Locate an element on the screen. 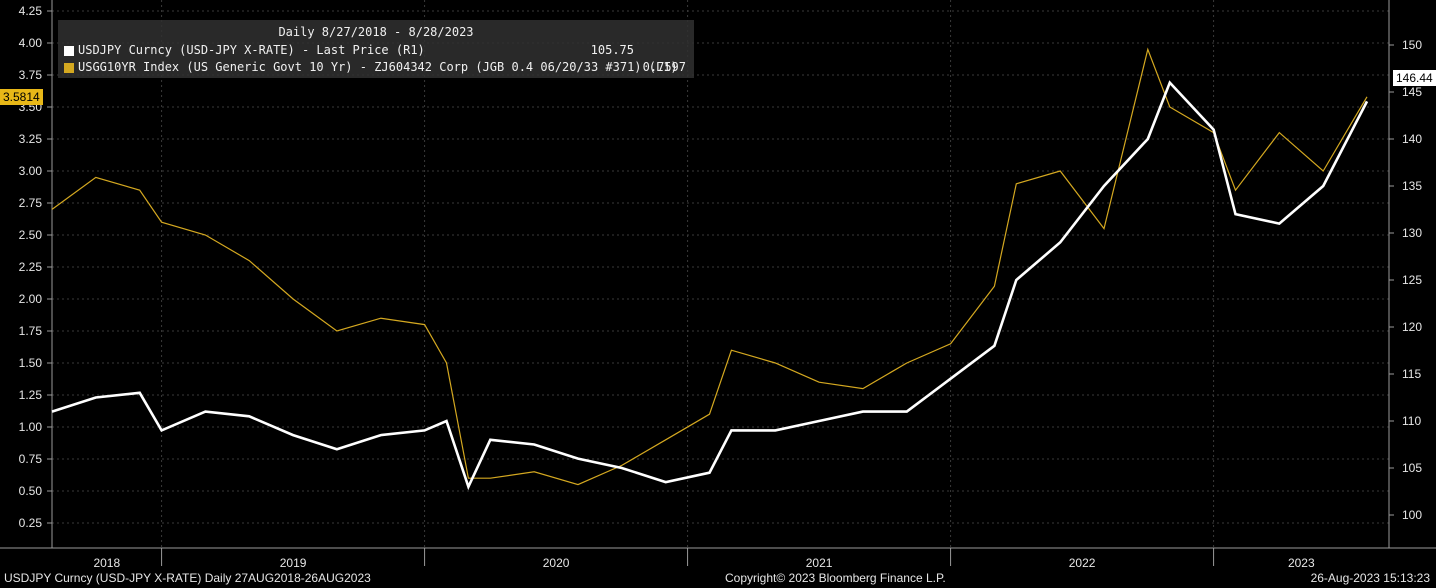 The width and height of the screenshot is (1436, 588). legend-header: Daily 8/27/2018 - 8/28/2023 is located at coordinates (376, 32).